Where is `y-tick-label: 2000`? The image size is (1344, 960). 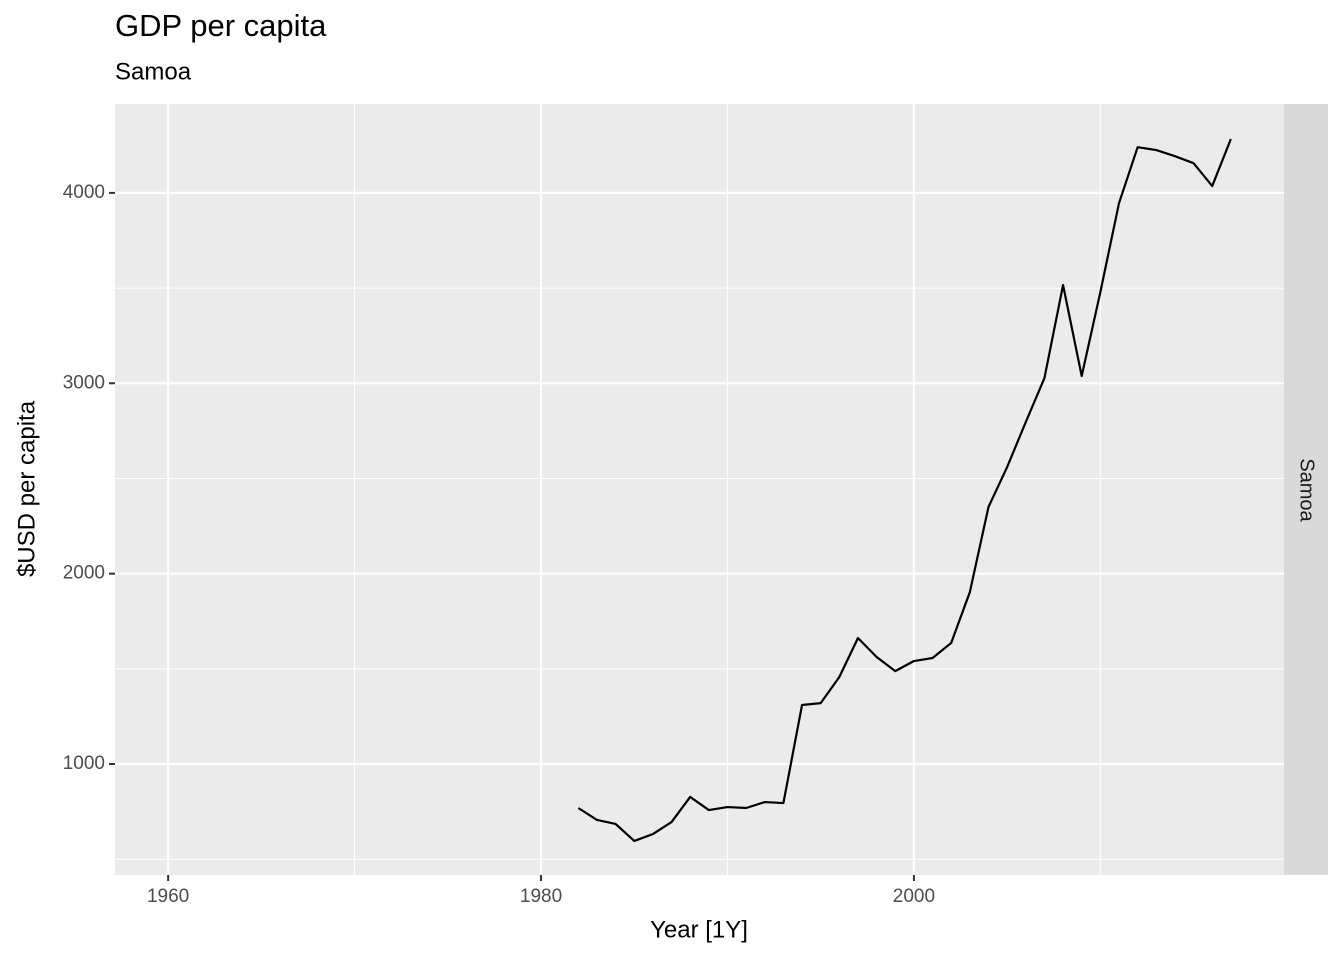 y-tick-label: 2000 is located at coordinates (84, 573).